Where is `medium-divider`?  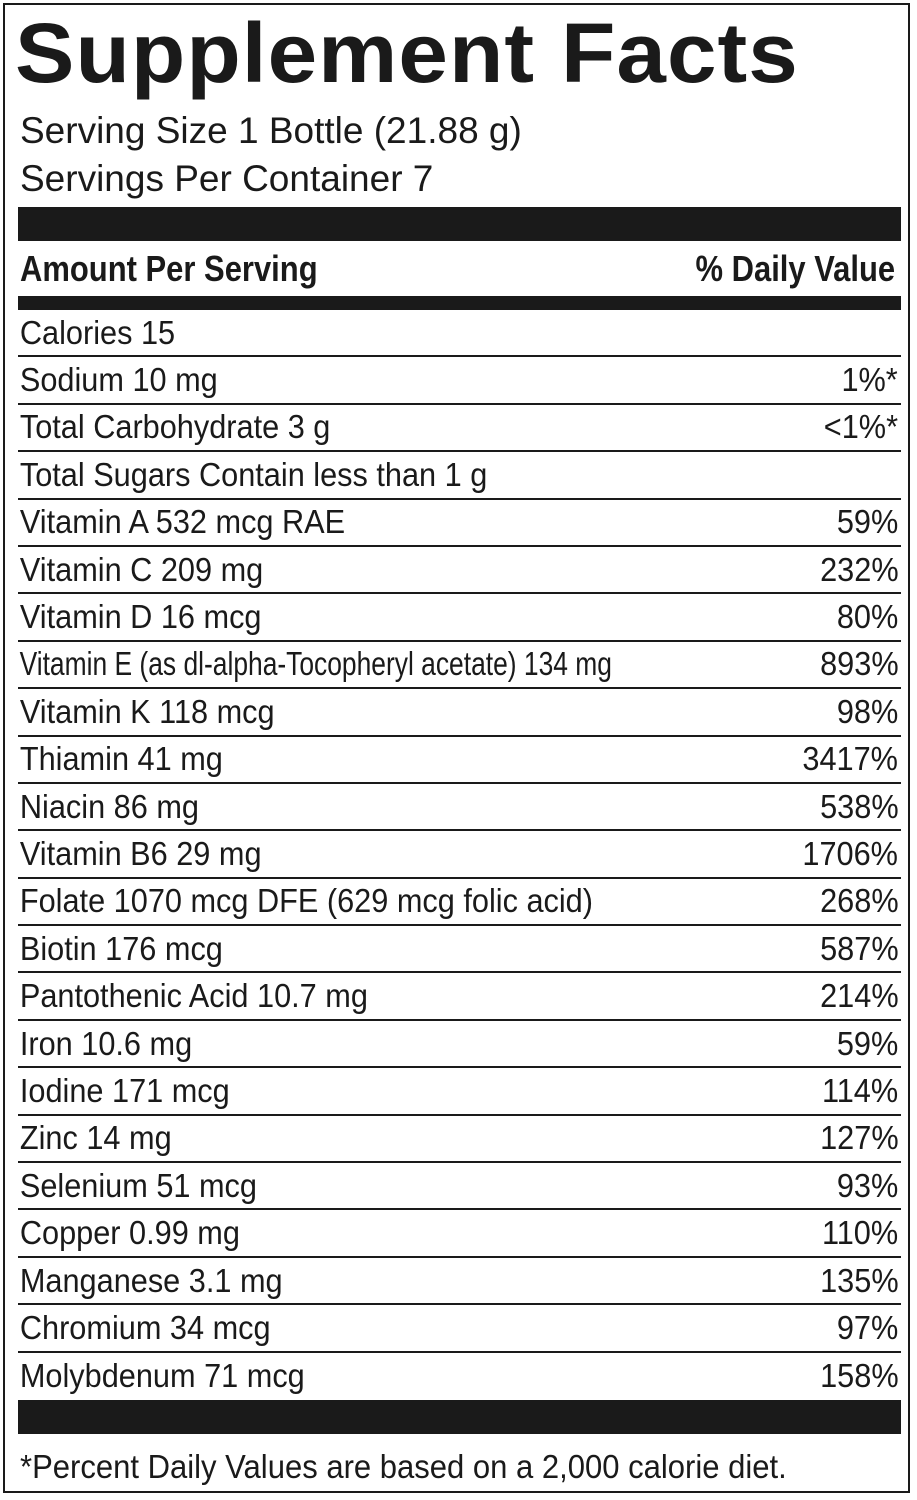
medium-divider is located at coordinates (459, 303).